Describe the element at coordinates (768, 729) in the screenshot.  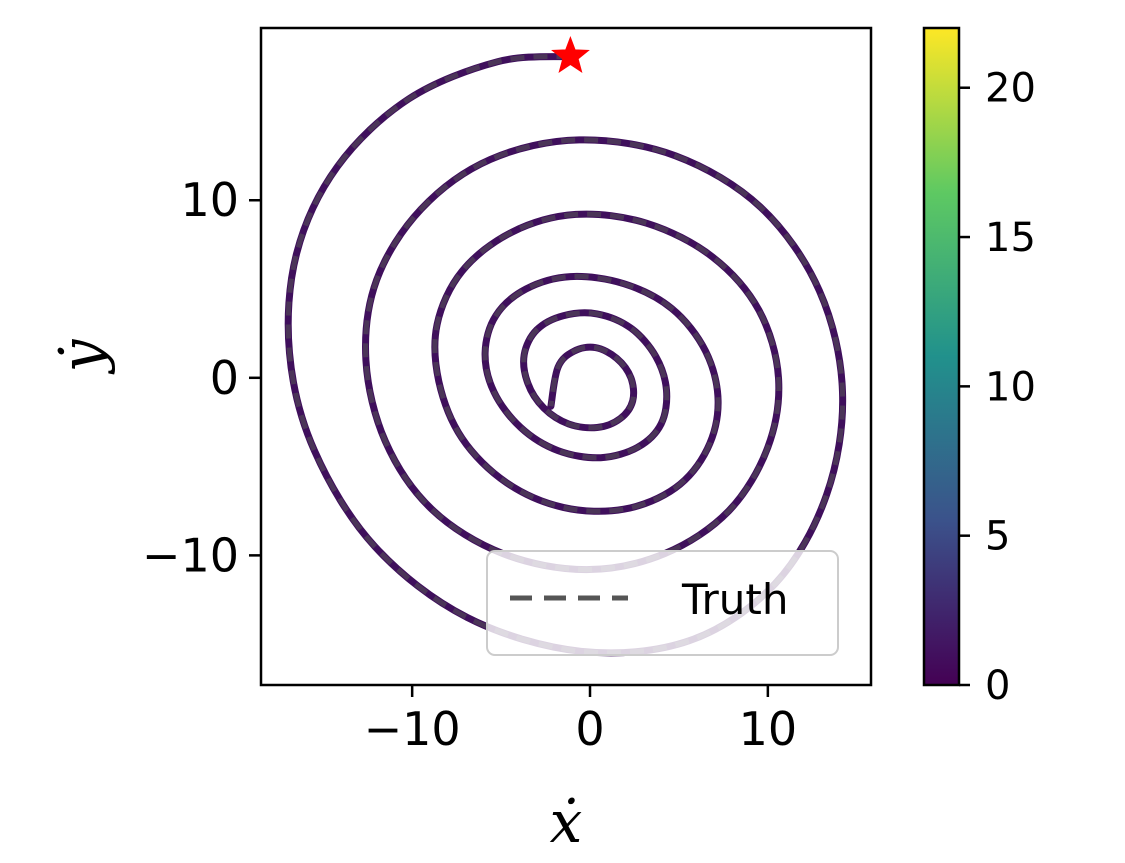
I see `x-tick-label: 10` at that location.